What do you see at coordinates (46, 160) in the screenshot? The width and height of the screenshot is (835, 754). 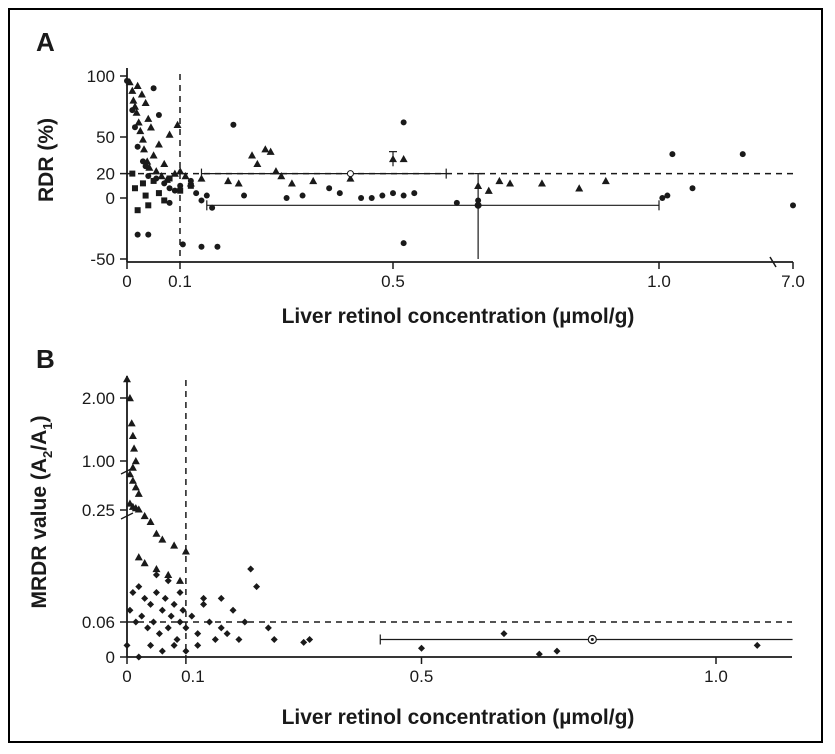 I see `panel-a-y-axis-title: RDR (%)` at bounding box center [46, 160].